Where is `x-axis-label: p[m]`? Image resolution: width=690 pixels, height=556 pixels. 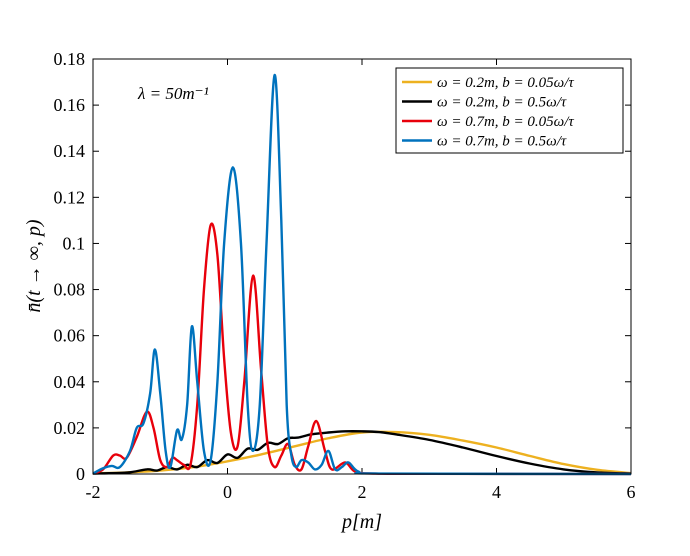
x-axis-label: p[m] is located at coordinates (361, 522).